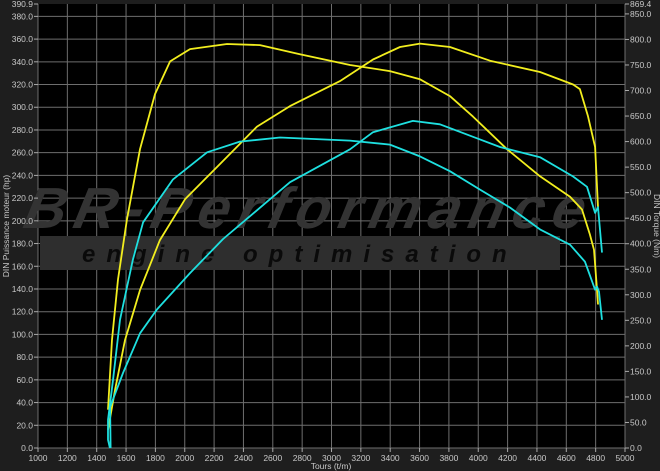  Describe the element at coordinates (641, 14) in the screenshot. I see `y-right-tick-label: 850.0` at that location.